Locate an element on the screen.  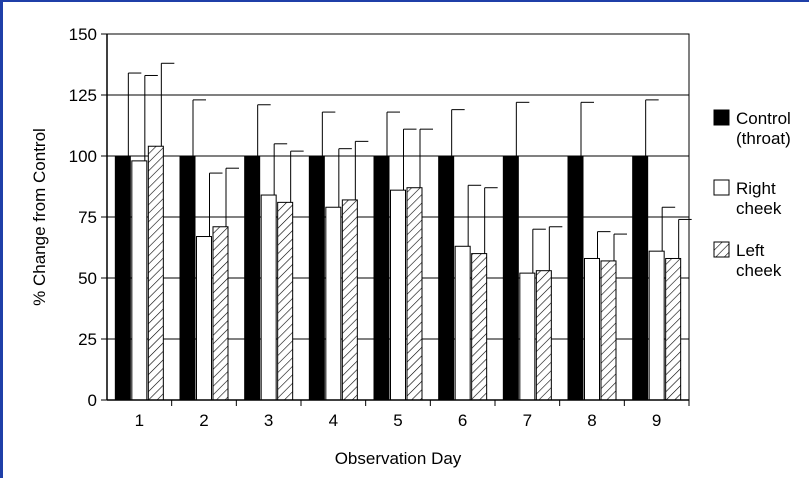
x-tick-label: 5 is located at coordinates (397, 420).